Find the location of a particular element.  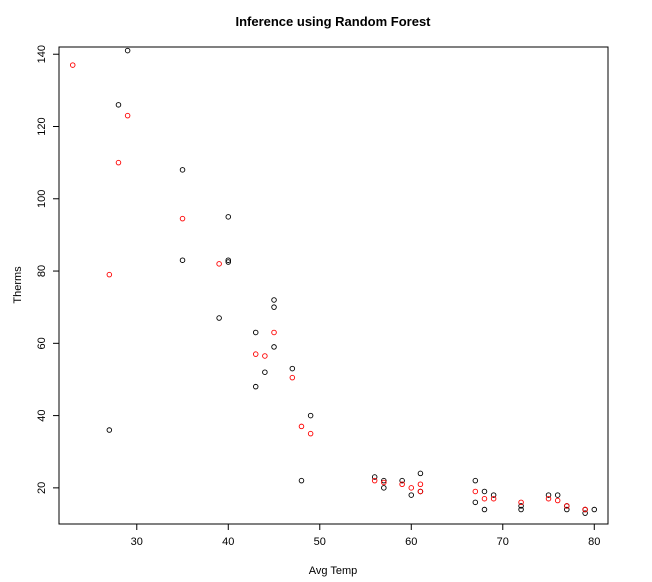

x-tick-label: 80 is located at coordinates (594, 542).